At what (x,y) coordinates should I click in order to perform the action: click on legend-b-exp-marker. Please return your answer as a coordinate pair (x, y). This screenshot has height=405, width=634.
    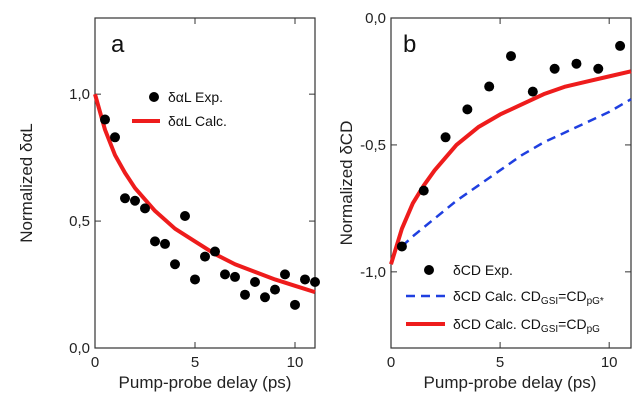
    Looking at the image, I should click on (429, 270).